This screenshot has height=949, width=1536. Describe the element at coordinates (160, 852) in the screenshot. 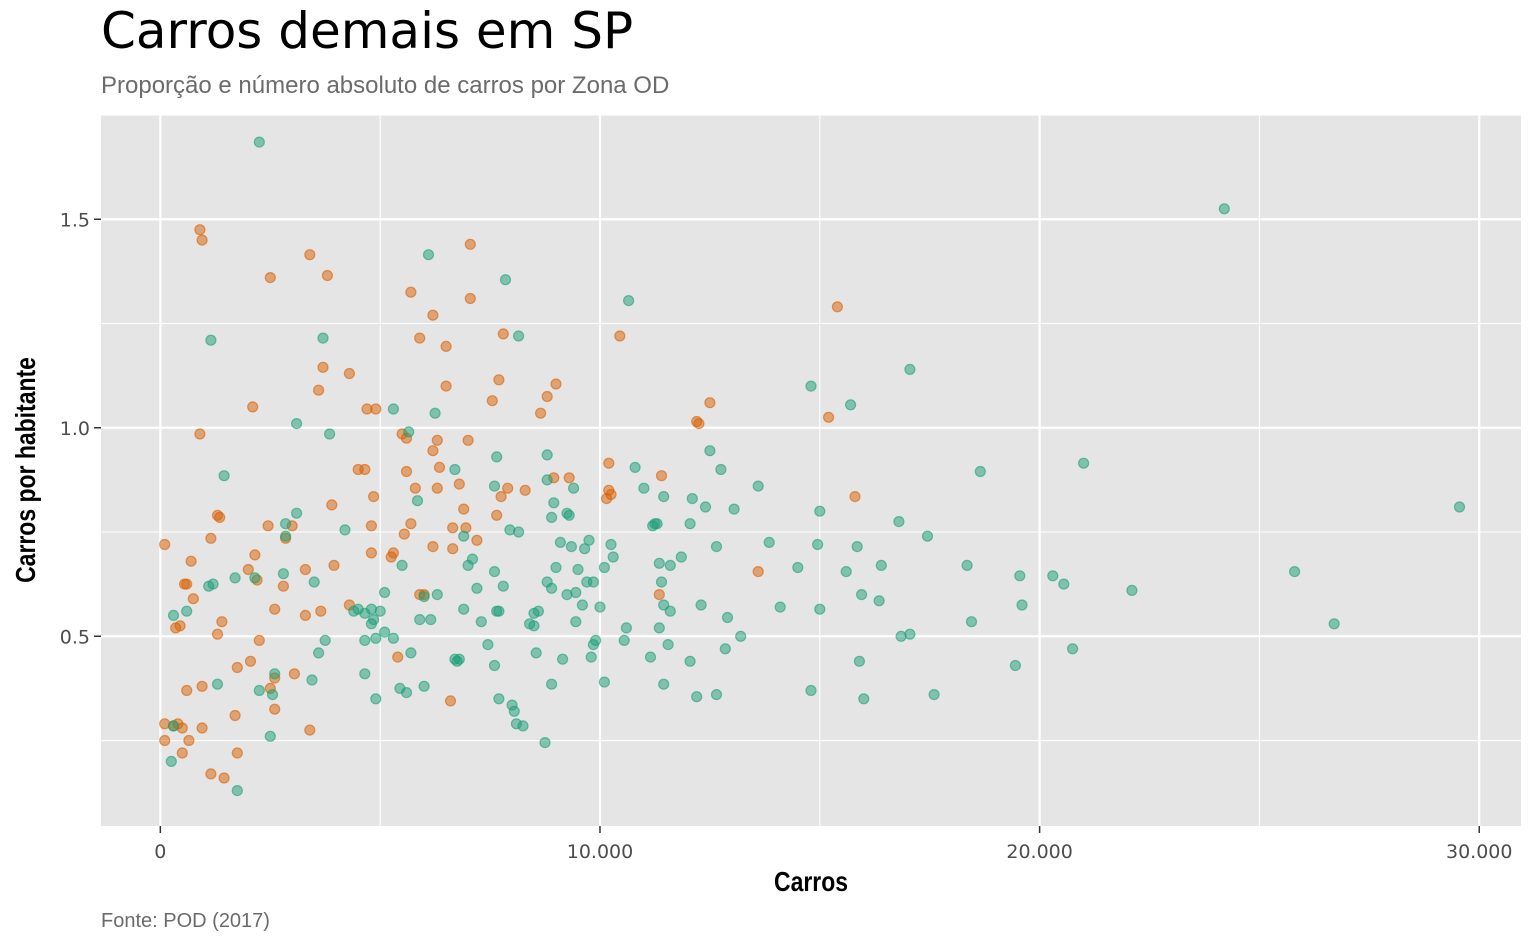

I see `x-tick-label: 0` at that location.